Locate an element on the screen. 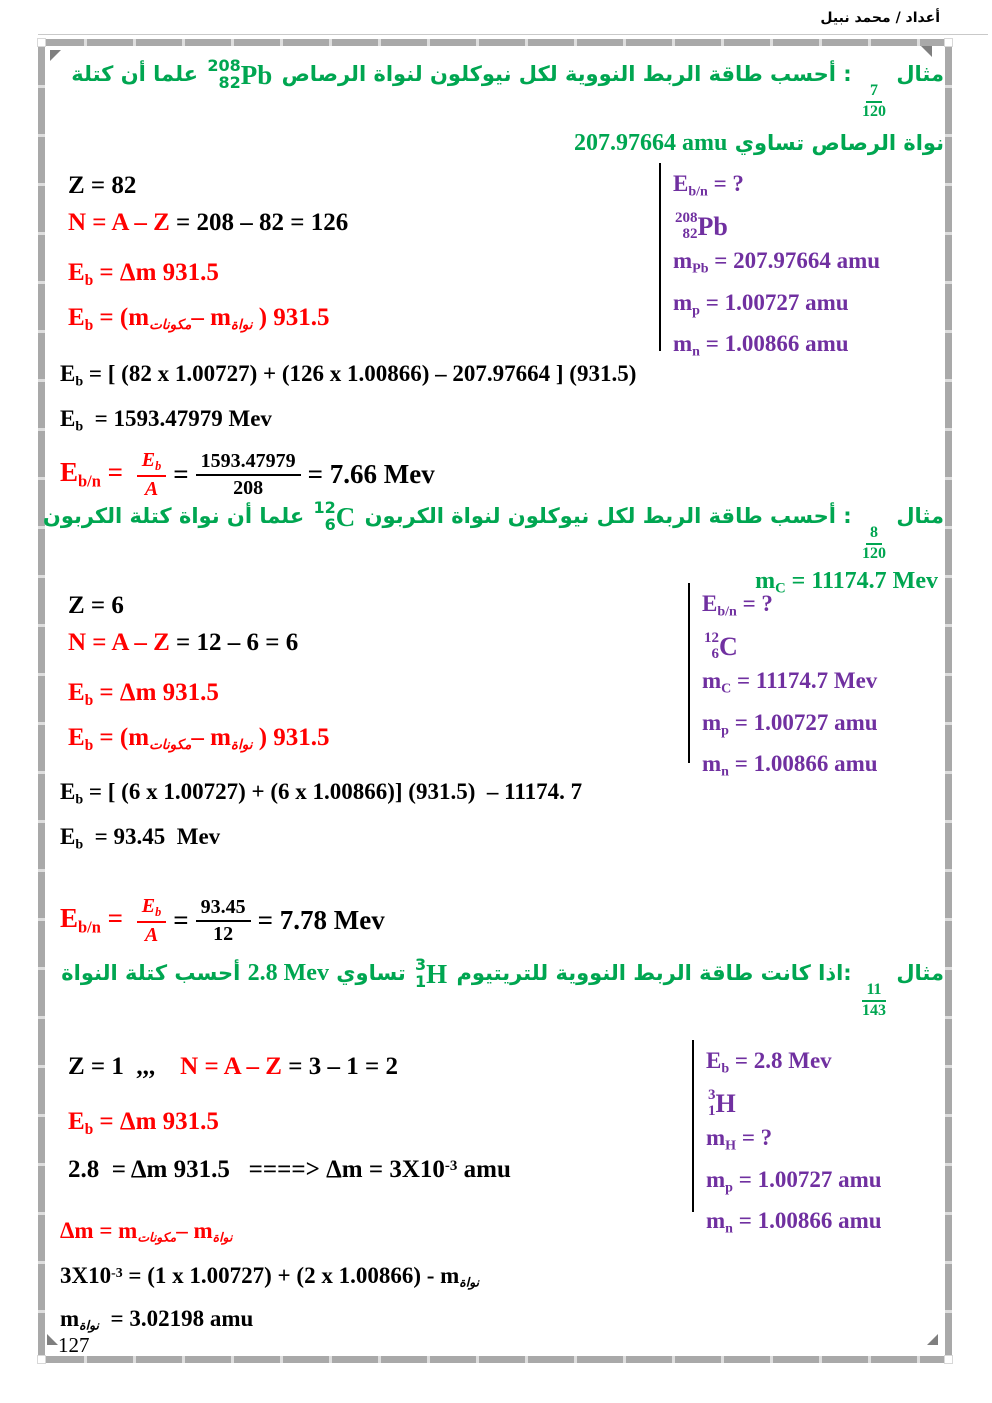 The width and height of the screenshot is (992, 1403). n-line: N = A – Z = 208 – 82 = 126 is located at coordinates (208, 222).